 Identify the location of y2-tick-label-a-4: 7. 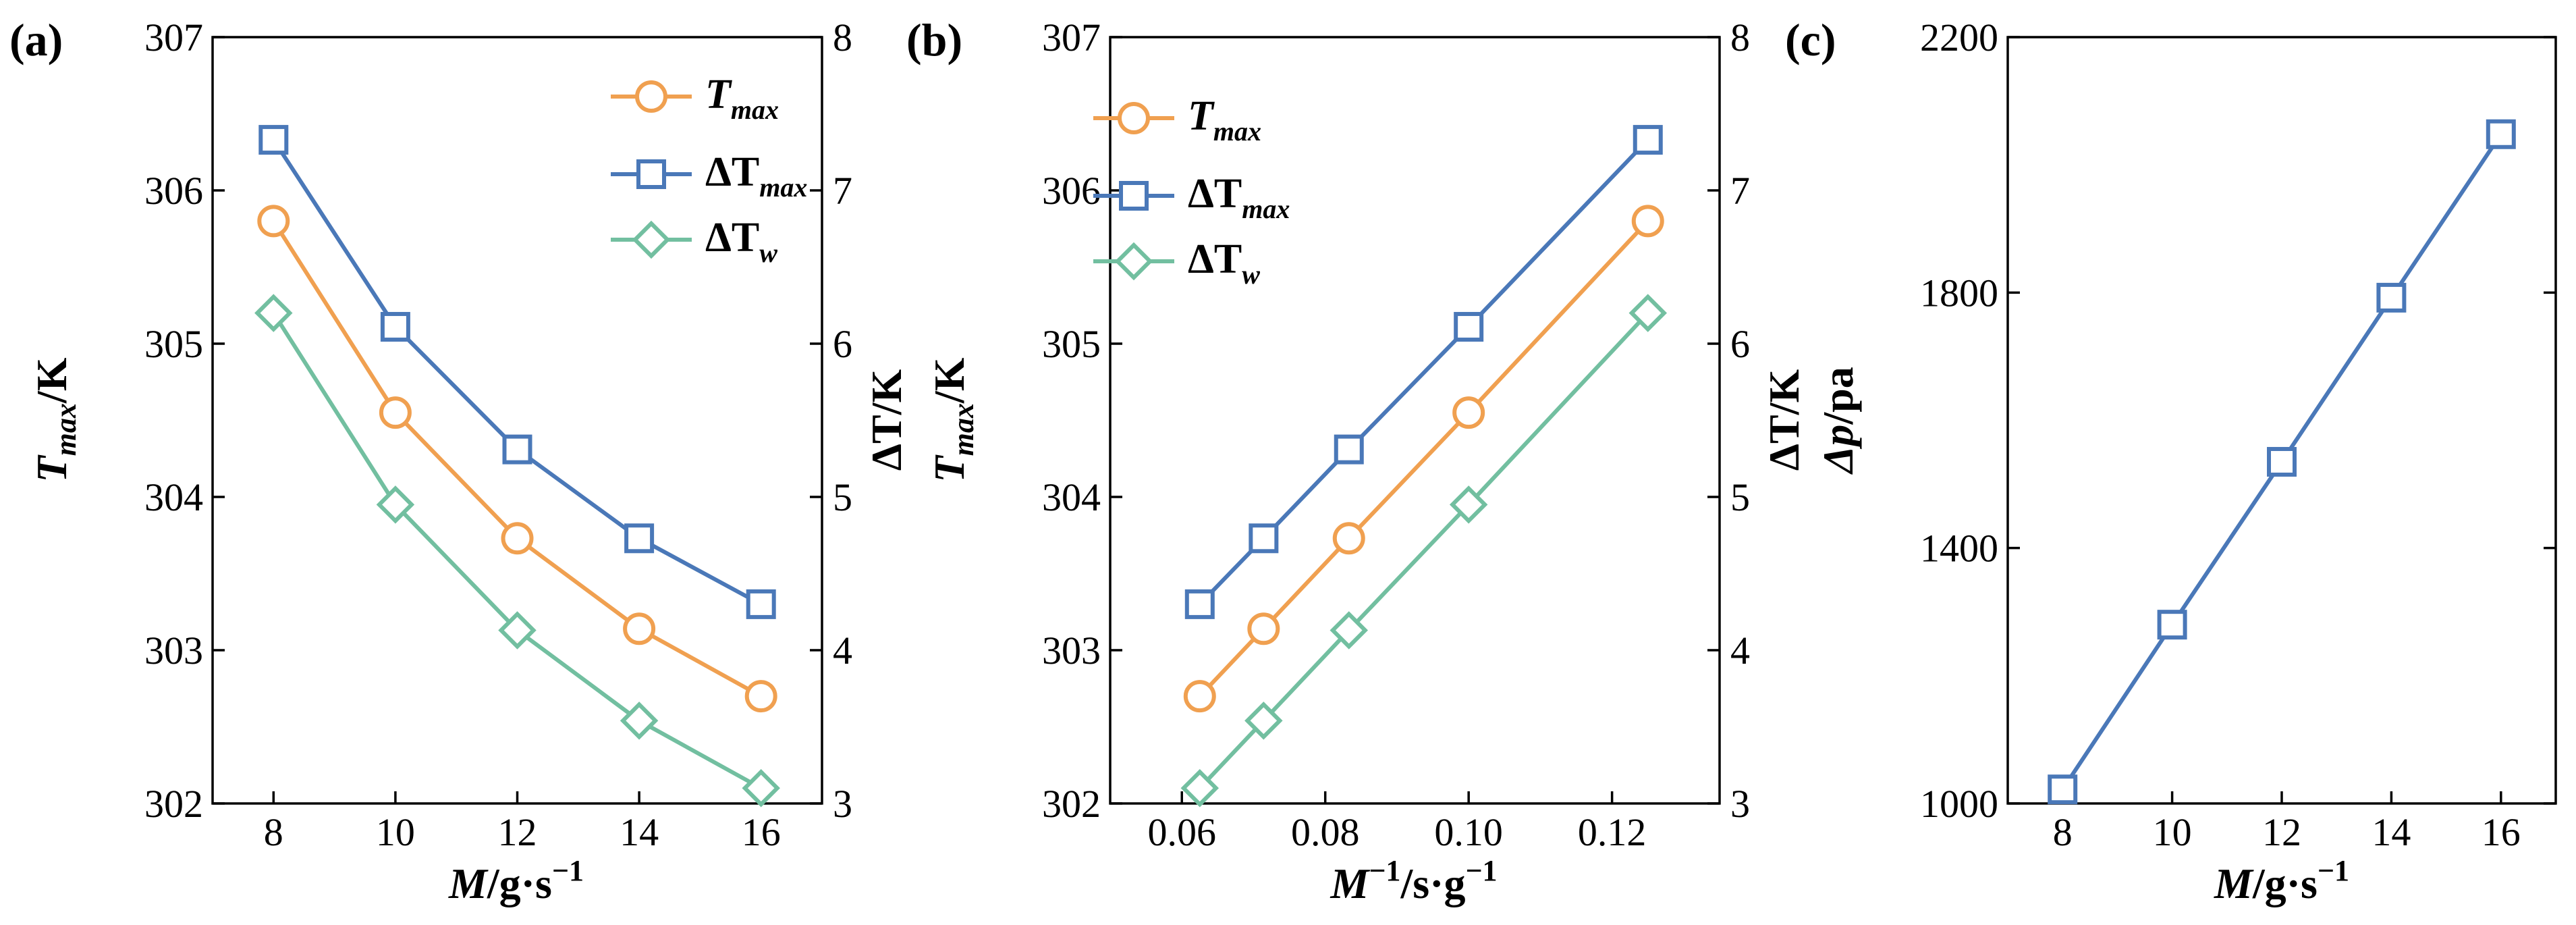
(843, 191).